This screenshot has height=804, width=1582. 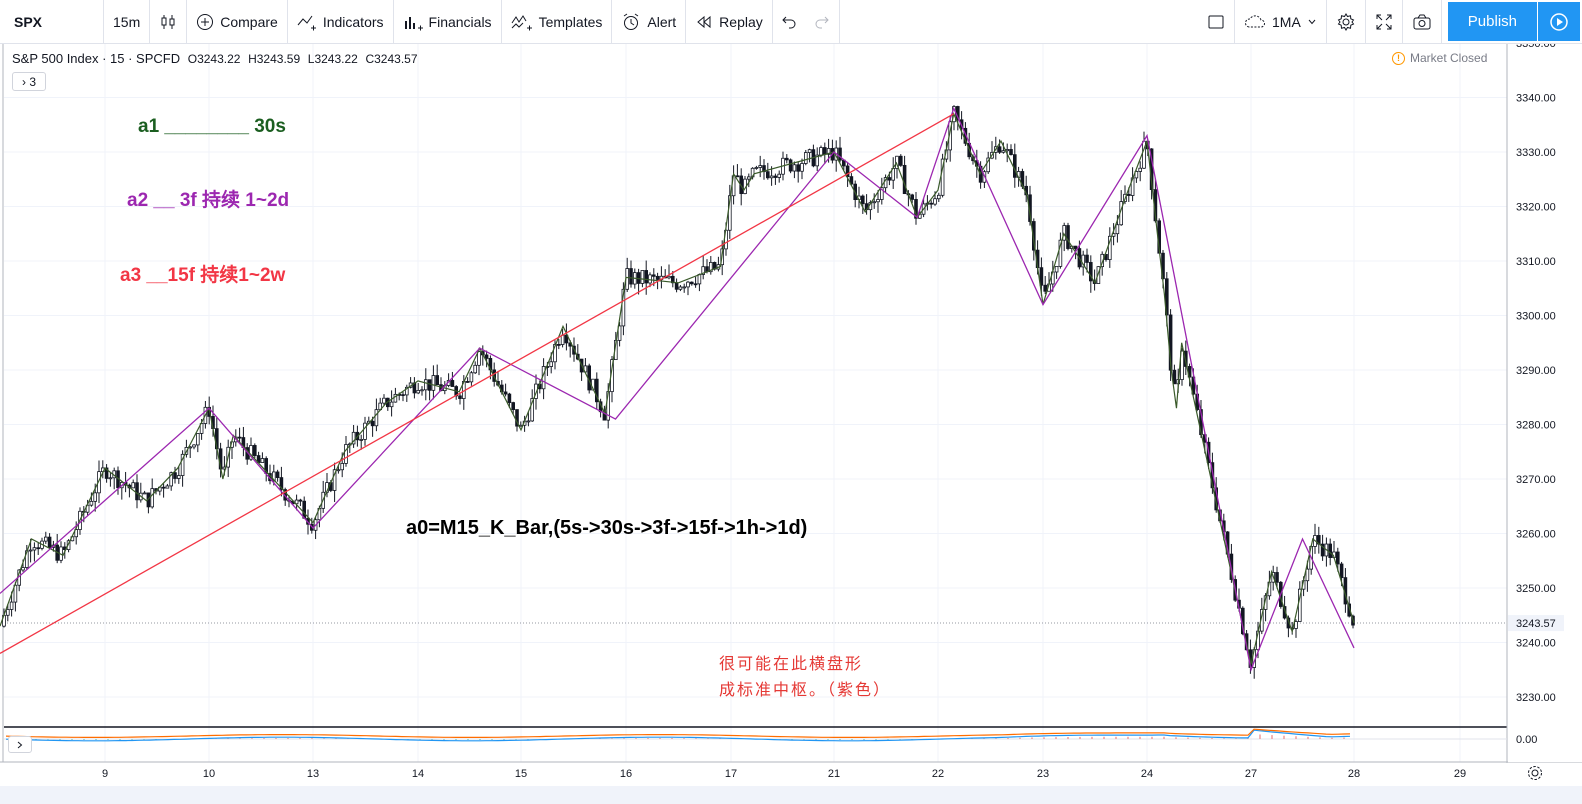 What do you see at coordinates (460, 21) in the screenshot?
I see `financials-label: Financials` at bounding box center [460, 21].